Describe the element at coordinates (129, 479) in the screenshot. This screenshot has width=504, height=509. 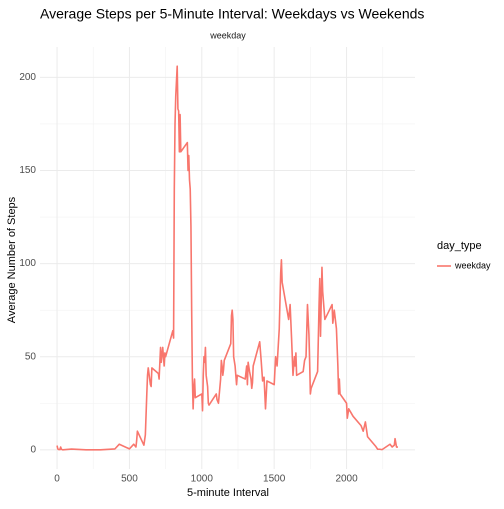
I see `x-tick-label: 500` at that location.